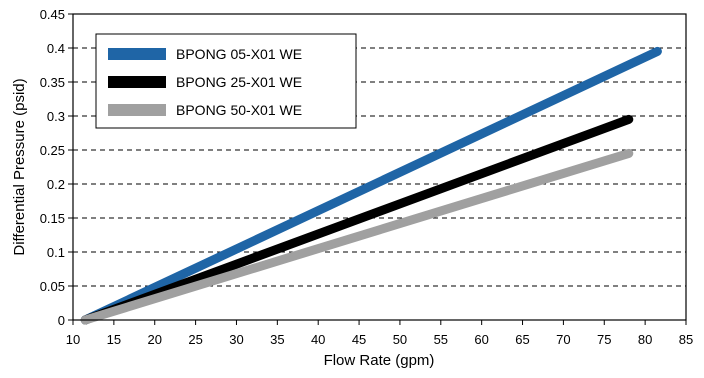 Image resolution: width=704 pixels, height=378 pixels. I want to click on y-tick-label-9: 0.45, so click(52, 14).